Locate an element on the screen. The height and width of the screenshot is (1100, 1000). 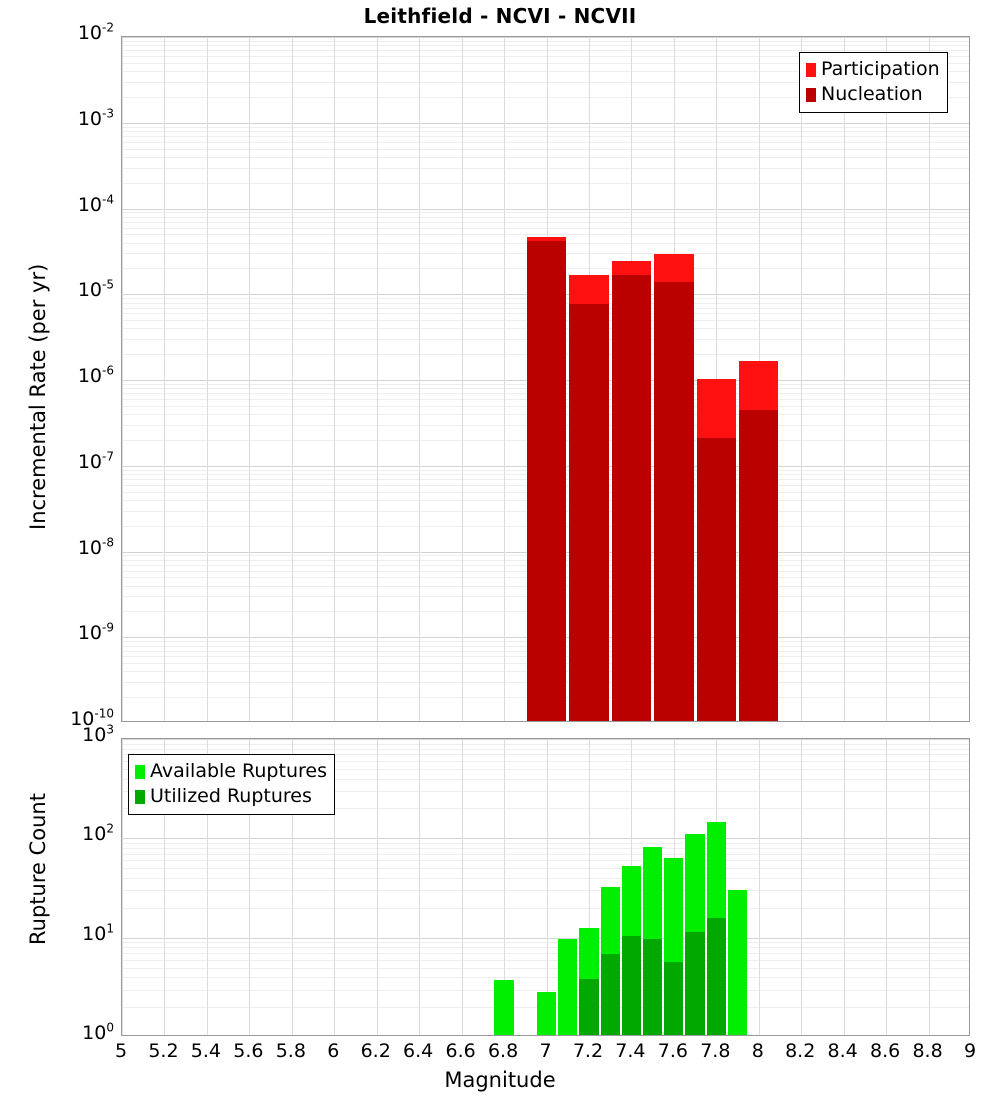
legend-label: Nucleation is located at coordinates (872, 94).